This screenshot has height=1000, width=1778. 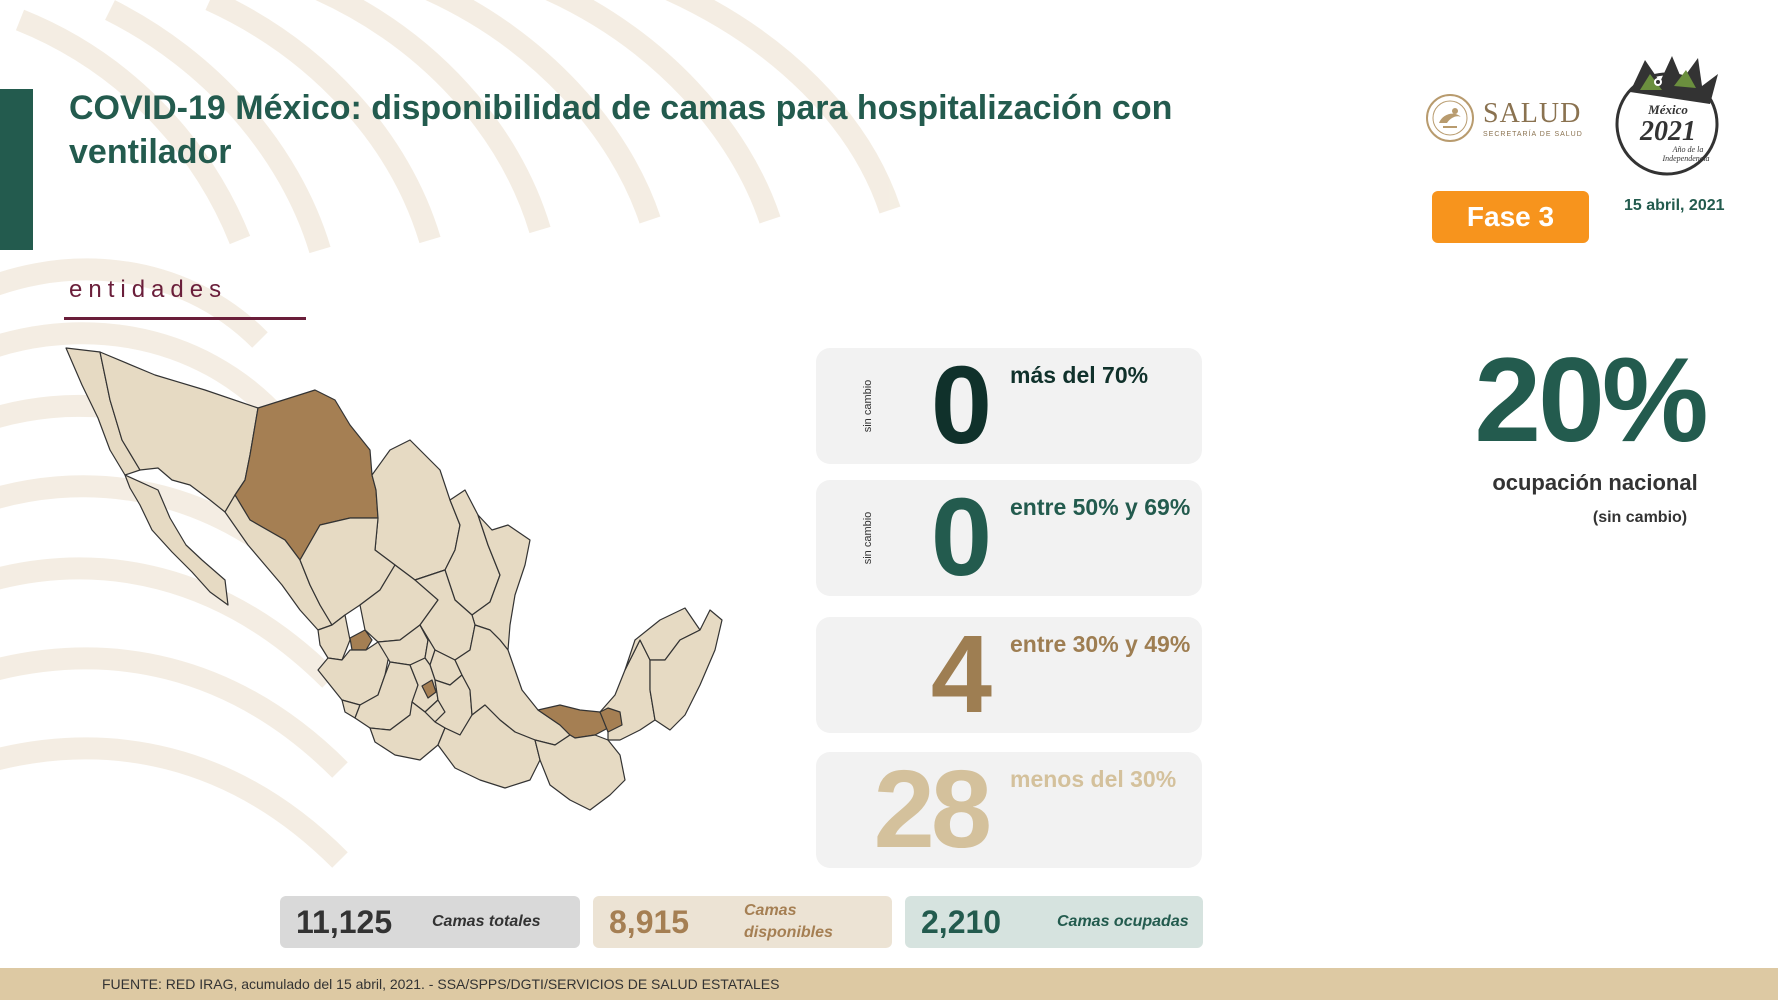 What do you see at coordinates (788, 921) in the screenshot?
I see `beds-available-label: Camas disponibles` at bounding box center [788, 921].